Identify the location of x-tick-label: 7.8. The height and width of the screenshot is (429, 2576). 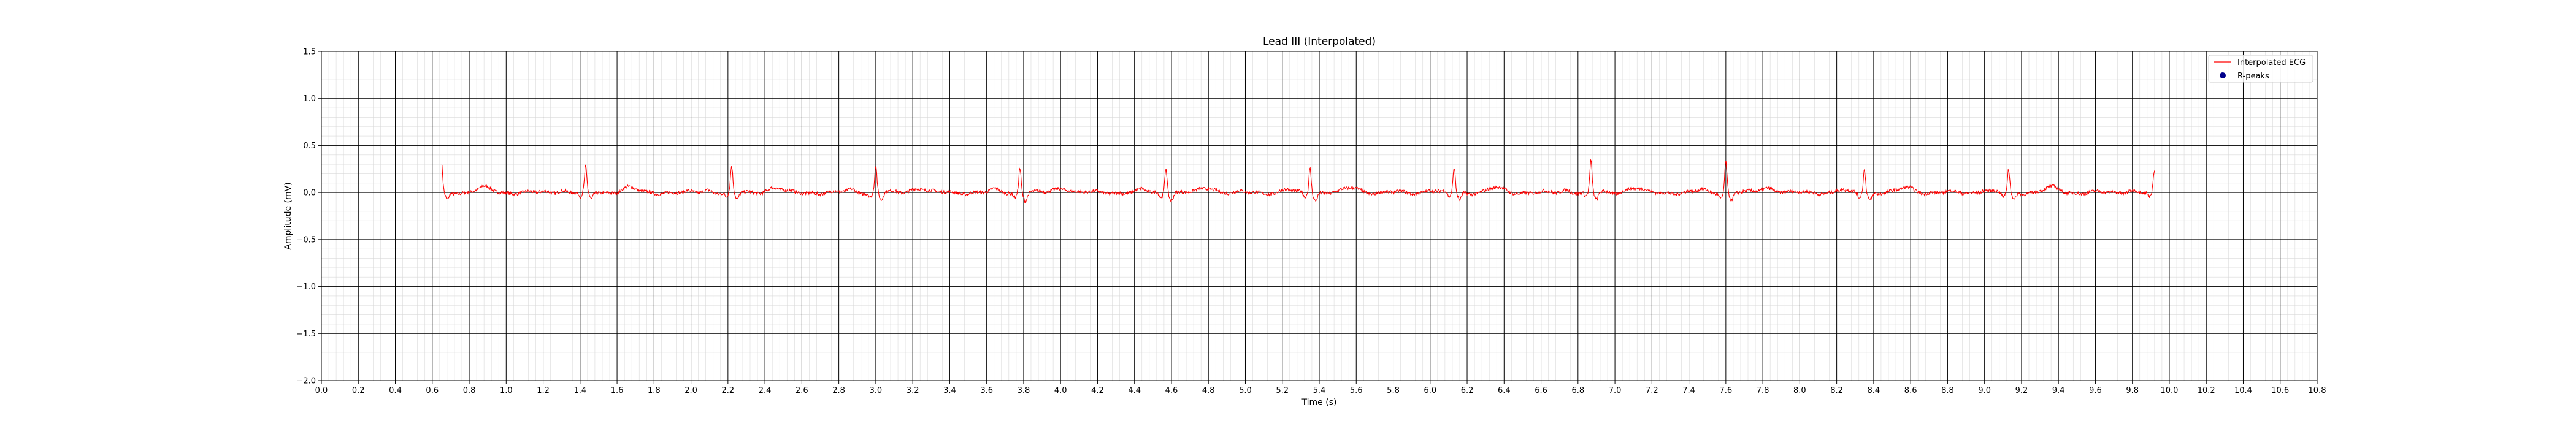
(1763, 390).